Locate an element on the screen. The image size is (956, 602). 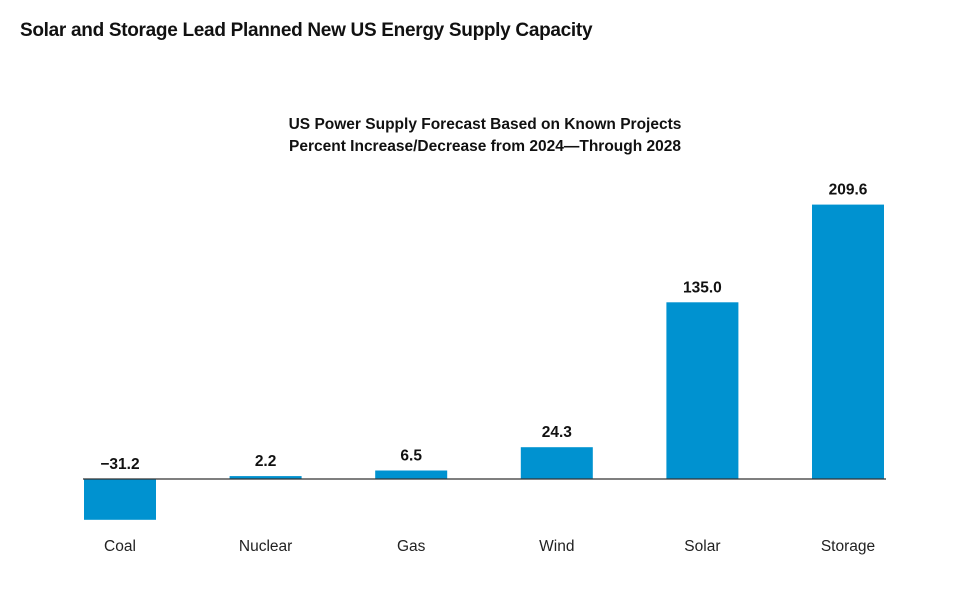
x-tick-label-storage: Storage is located at coordinates (848, 546).